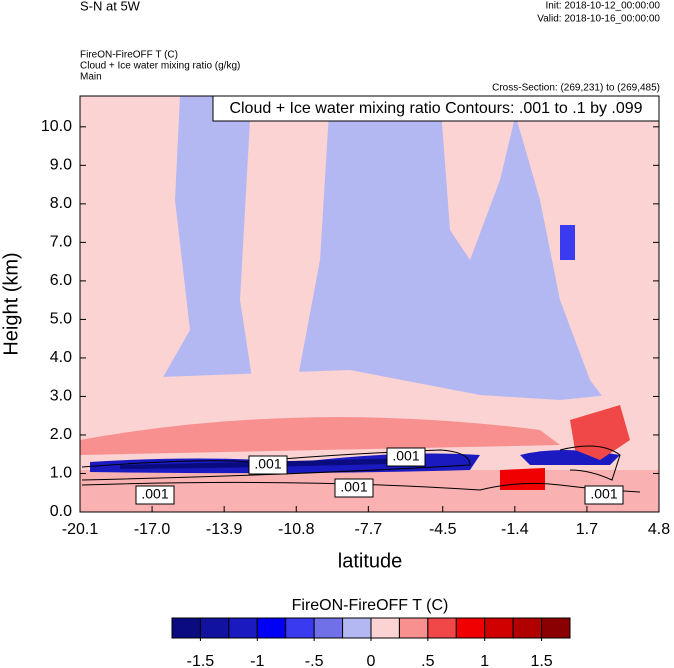 The height and width of the screenshot is (668, 674). I want to click on contour-info-box, so click(436, 108).